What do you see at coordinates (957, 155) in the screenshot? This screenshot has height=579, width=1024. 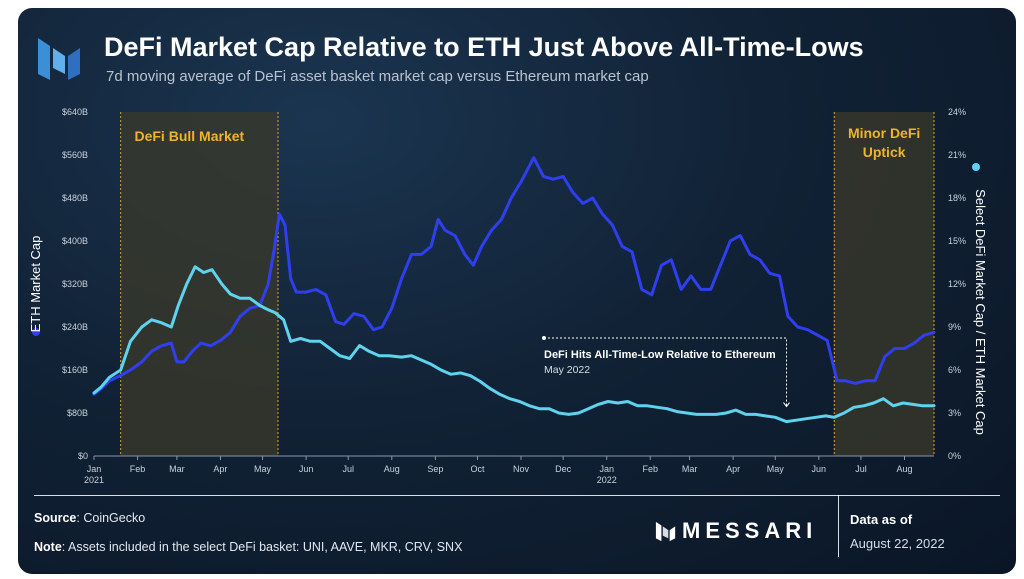 I see `y-right-tick-label: 21%` at bounding box center [957, 155].